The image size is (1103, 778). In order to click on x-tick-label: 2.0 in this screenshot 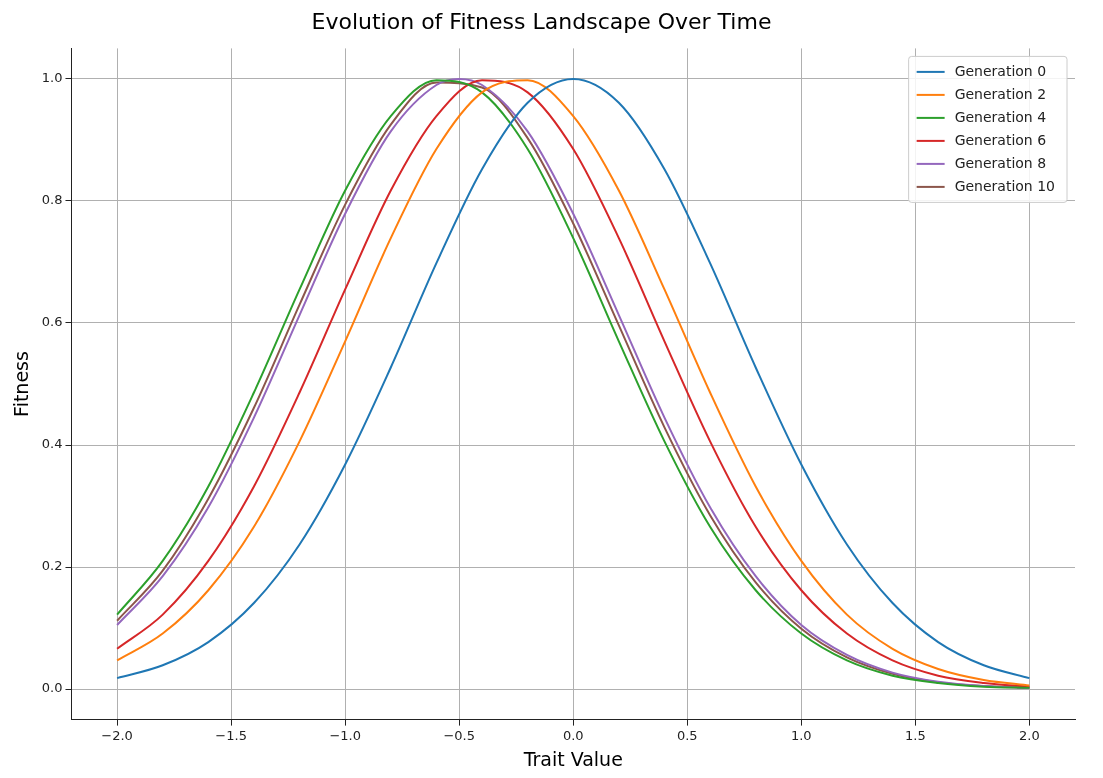, I will do `click(1029, 735)`.